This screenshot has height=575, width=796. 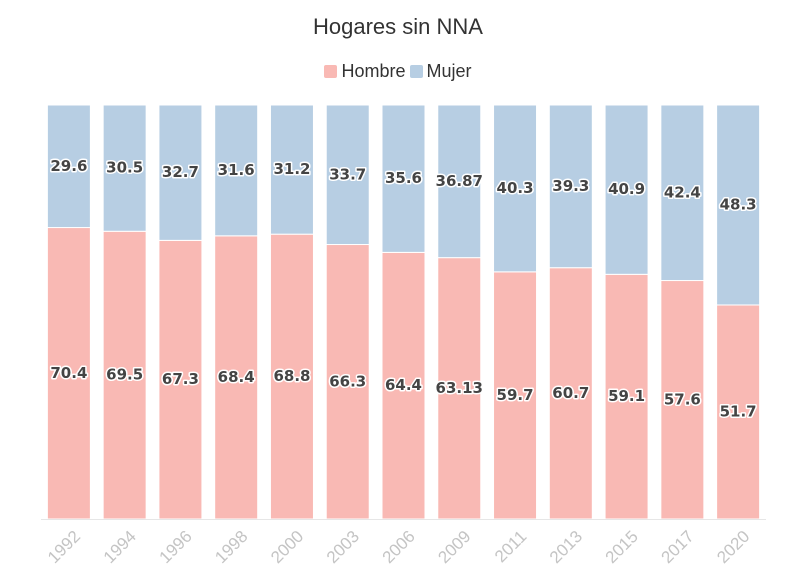 I want to click on bar-hombre-1994, so click(x=124, y=375).